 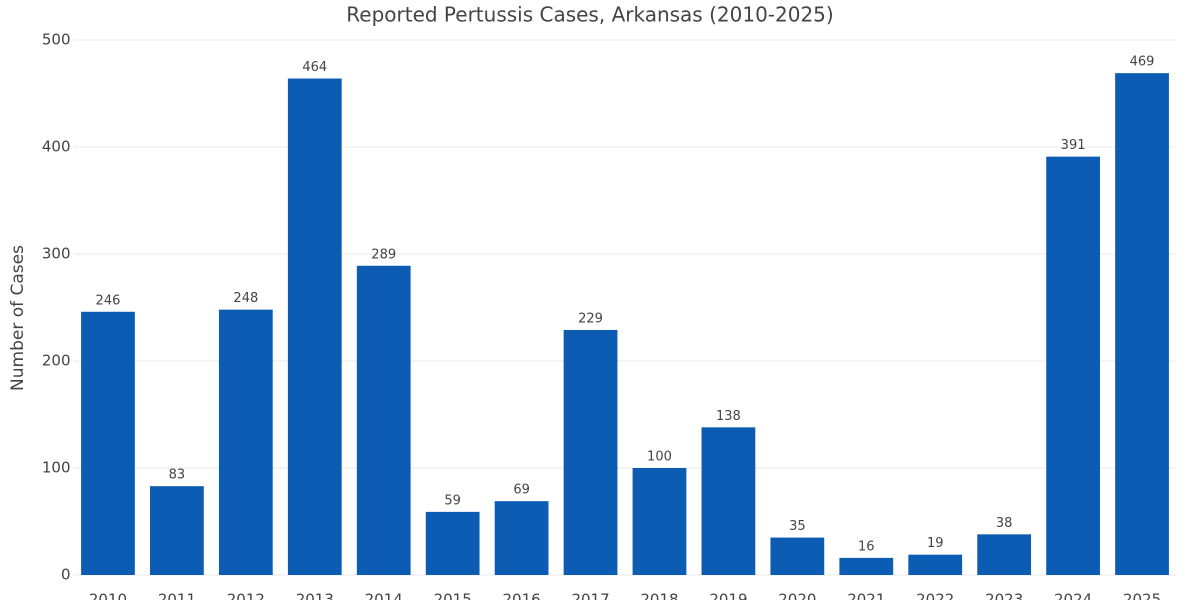 I want to click on y-axis-label: Number of Cases, so click(x=18, y=318).